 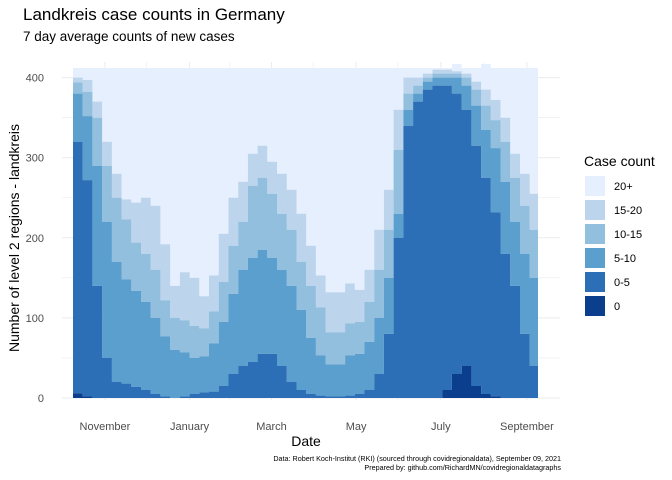 I want to click on legend-label: 5-10, so click(x=625, y=259).